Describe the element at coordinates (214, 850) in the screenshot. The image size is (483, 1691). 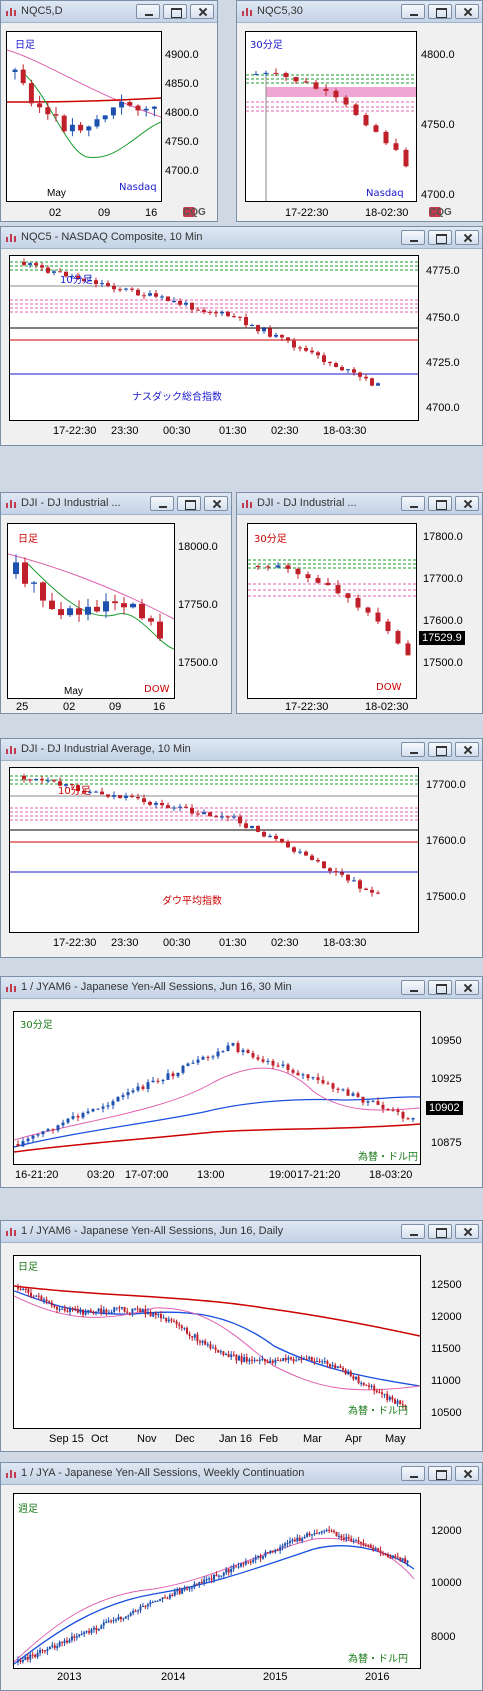
I see `chart-plot: 10分足 ダウ平均指数` at that location.